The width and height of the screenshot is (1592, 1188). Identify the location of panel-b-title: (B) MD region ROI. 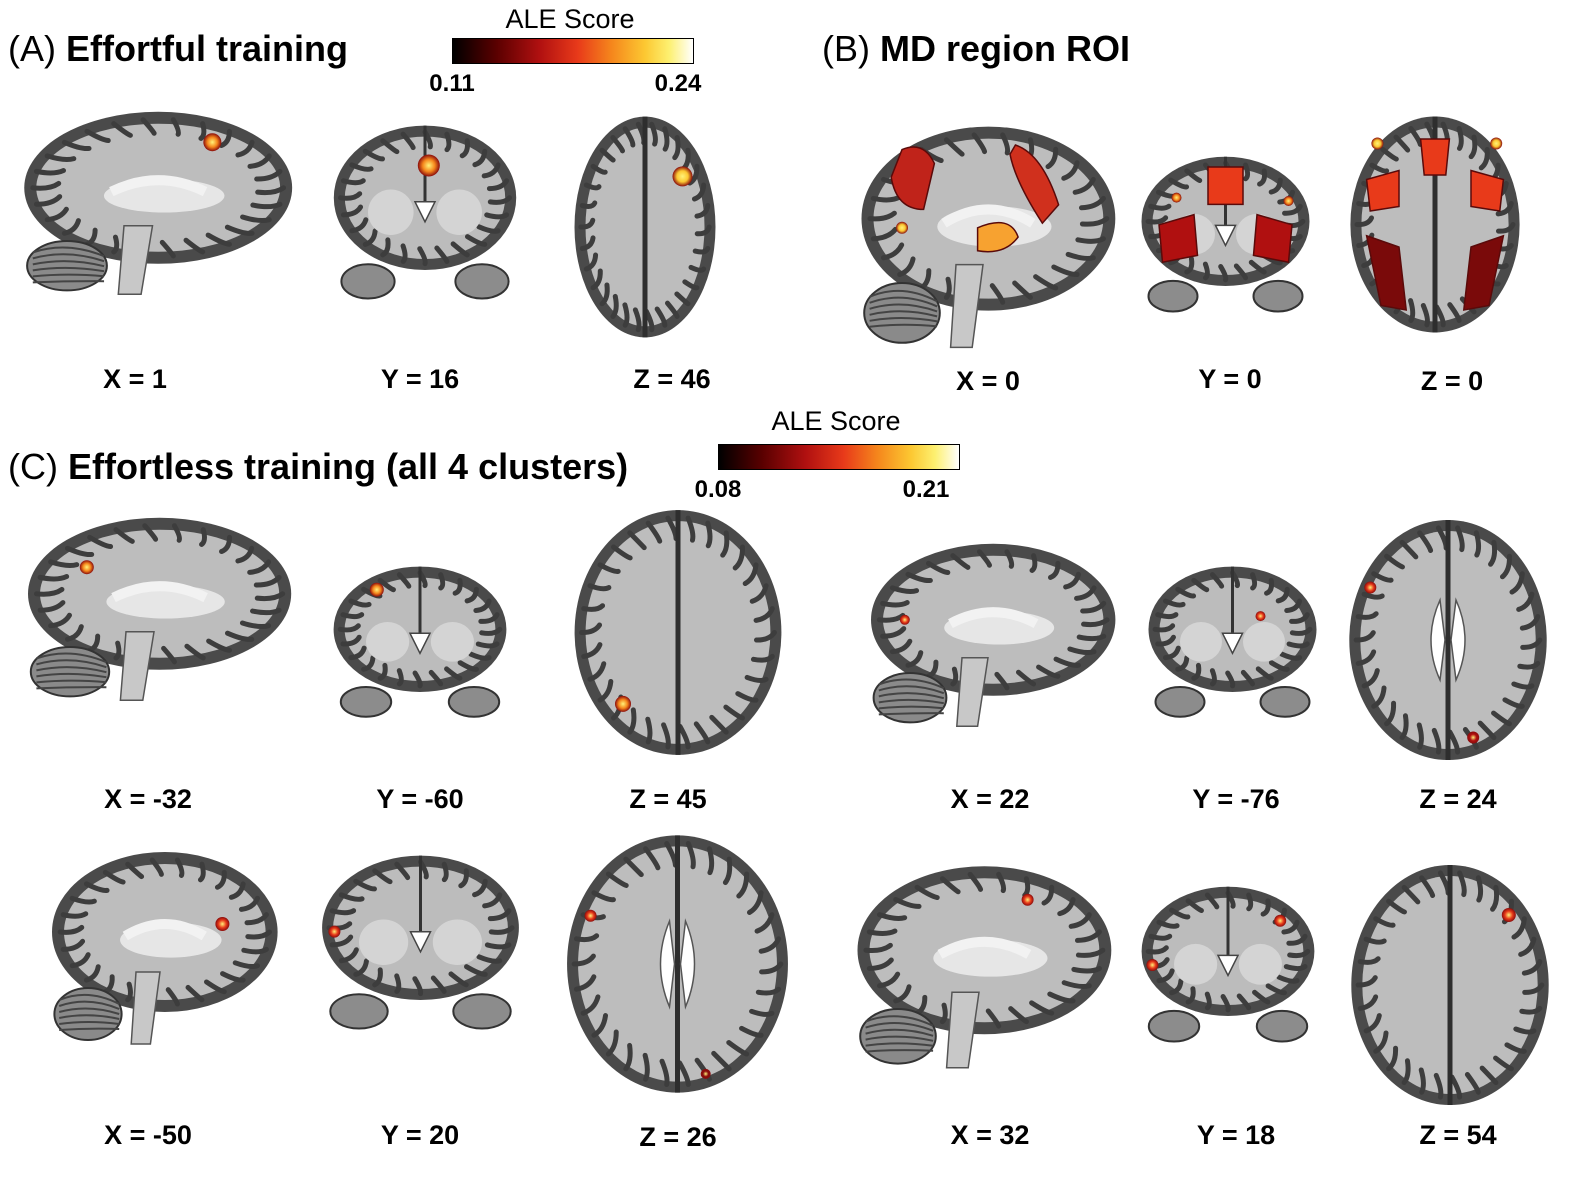
(976, 49).